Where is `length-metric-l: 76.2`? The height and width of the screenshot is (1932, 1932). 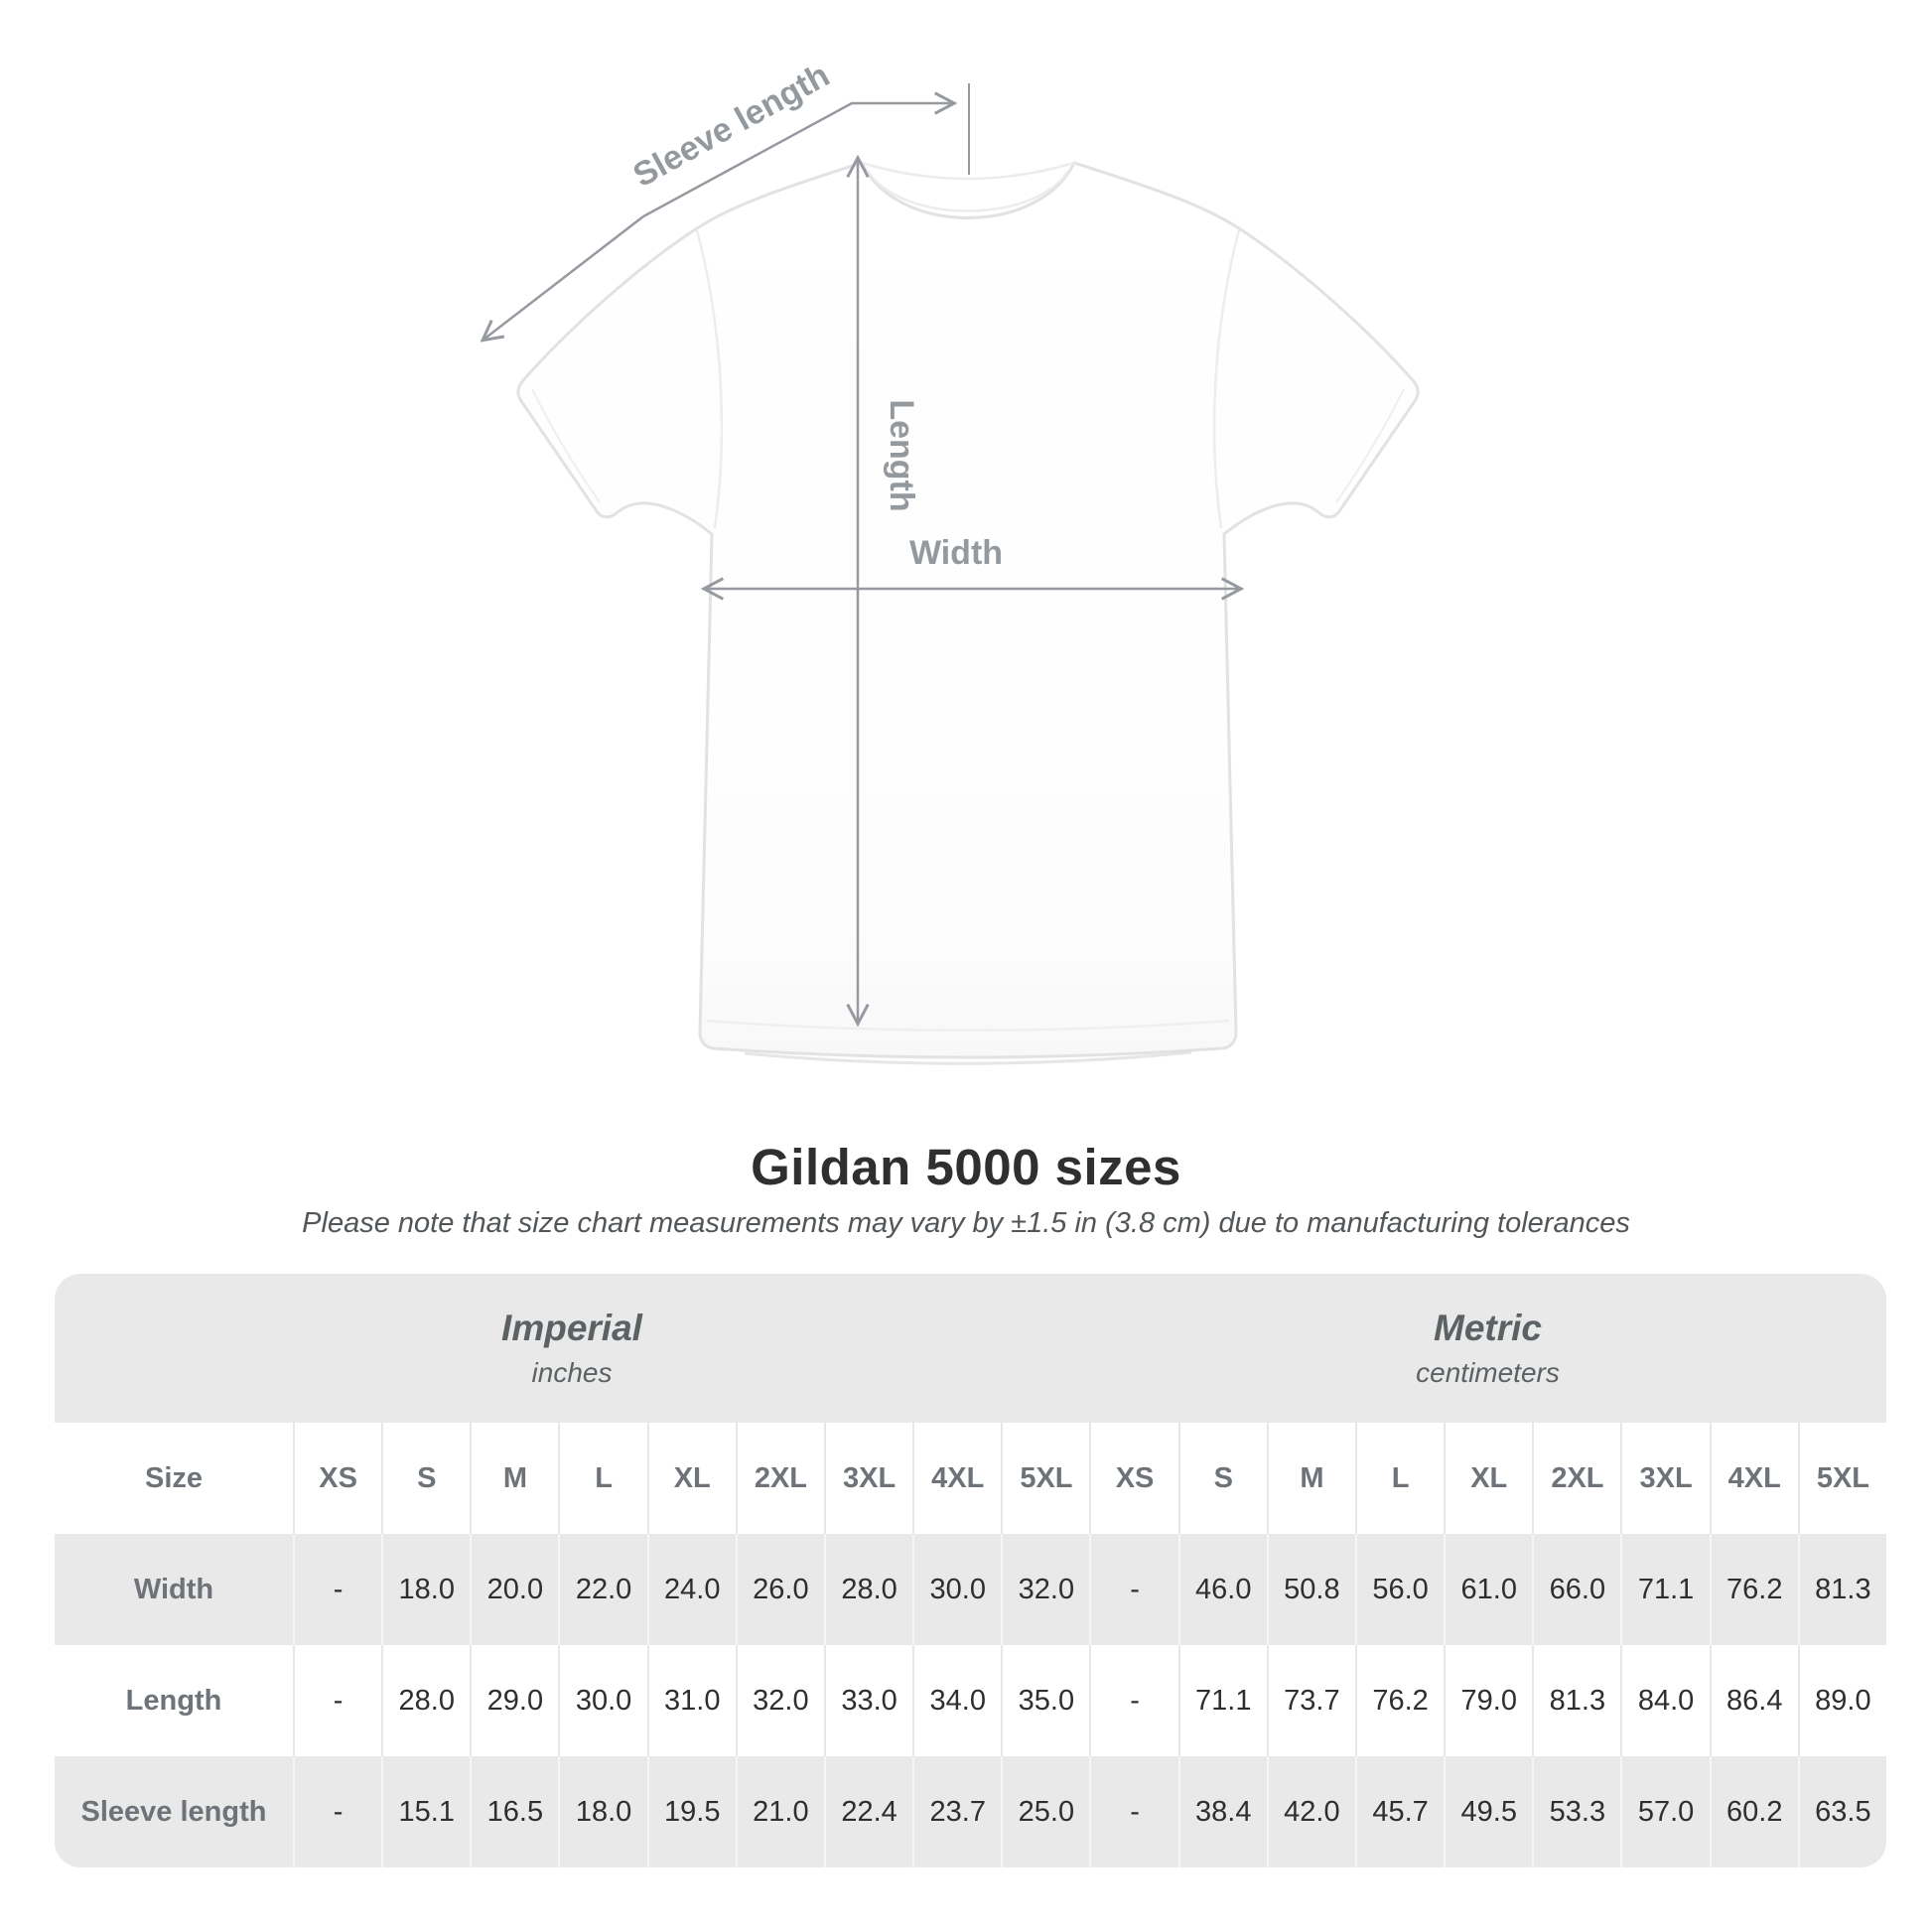 length-metric-l: 76.2 is located at coordinates (1399, 1701).